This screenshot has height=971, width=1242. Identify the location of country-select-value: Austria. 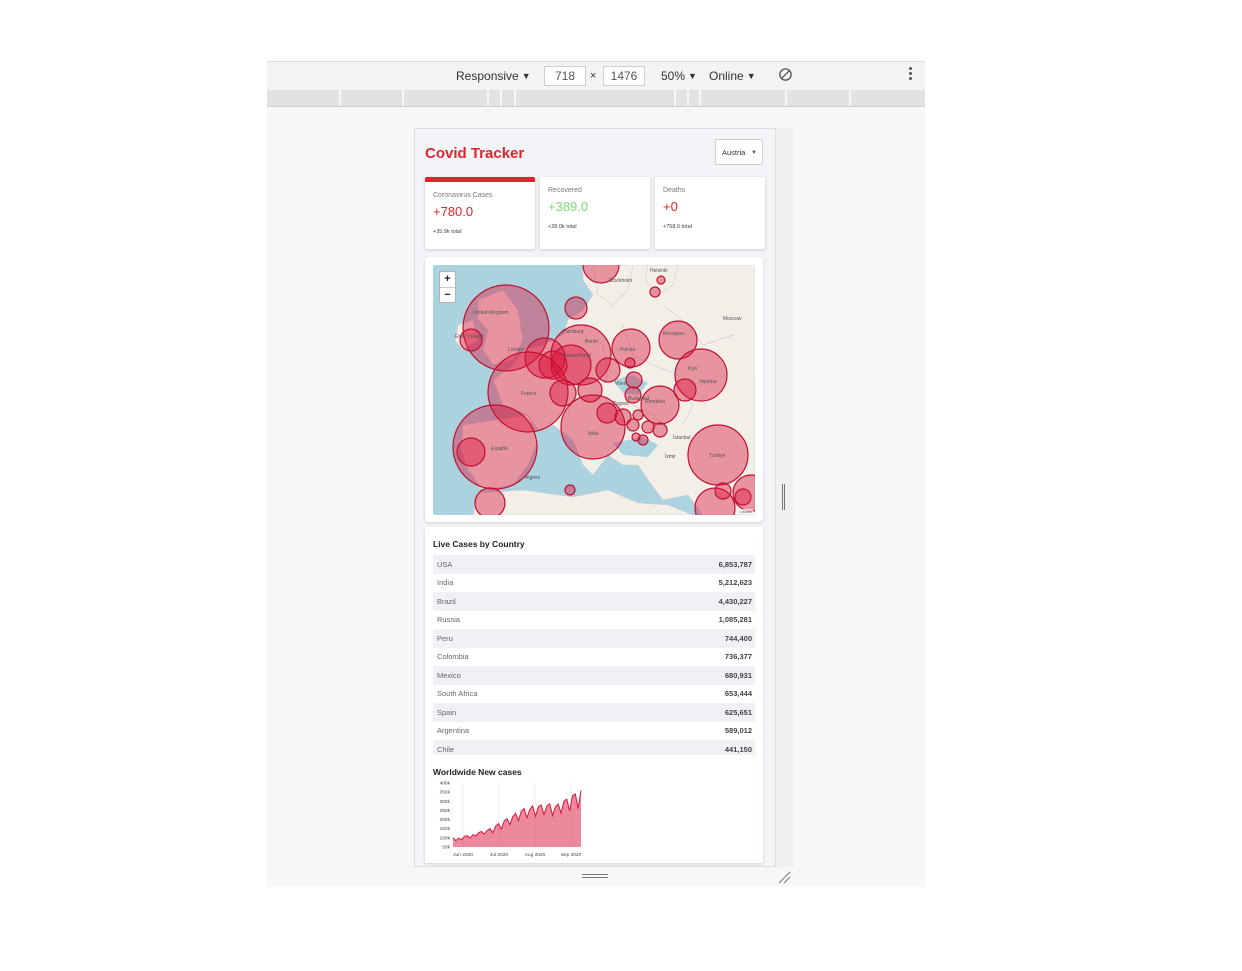
(734, 152).